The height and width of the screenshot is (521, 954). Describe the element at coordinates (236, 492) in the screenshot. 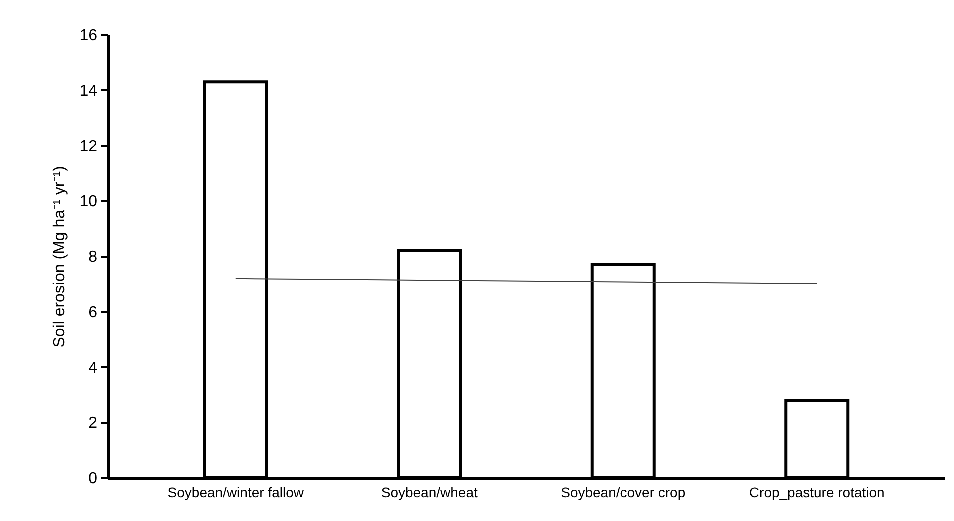

I see `x-tick-label: Soybean/winter fallow` at that location.